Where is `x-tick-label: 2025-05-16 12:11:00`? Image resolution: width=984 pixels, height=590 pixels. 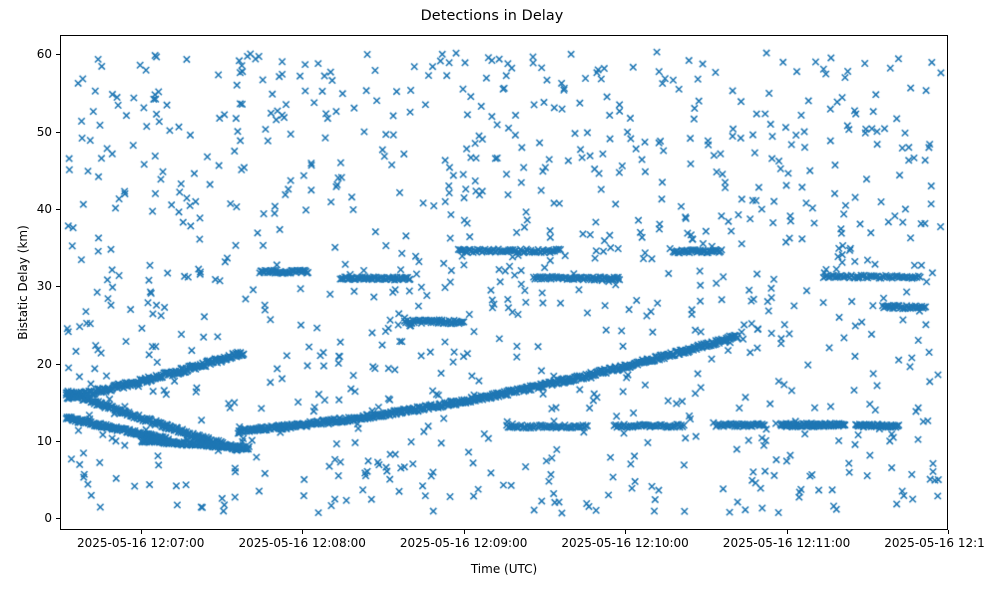
x-tick-label: 2025-05-16 12:11:00 is located at coordinates (786, 543).